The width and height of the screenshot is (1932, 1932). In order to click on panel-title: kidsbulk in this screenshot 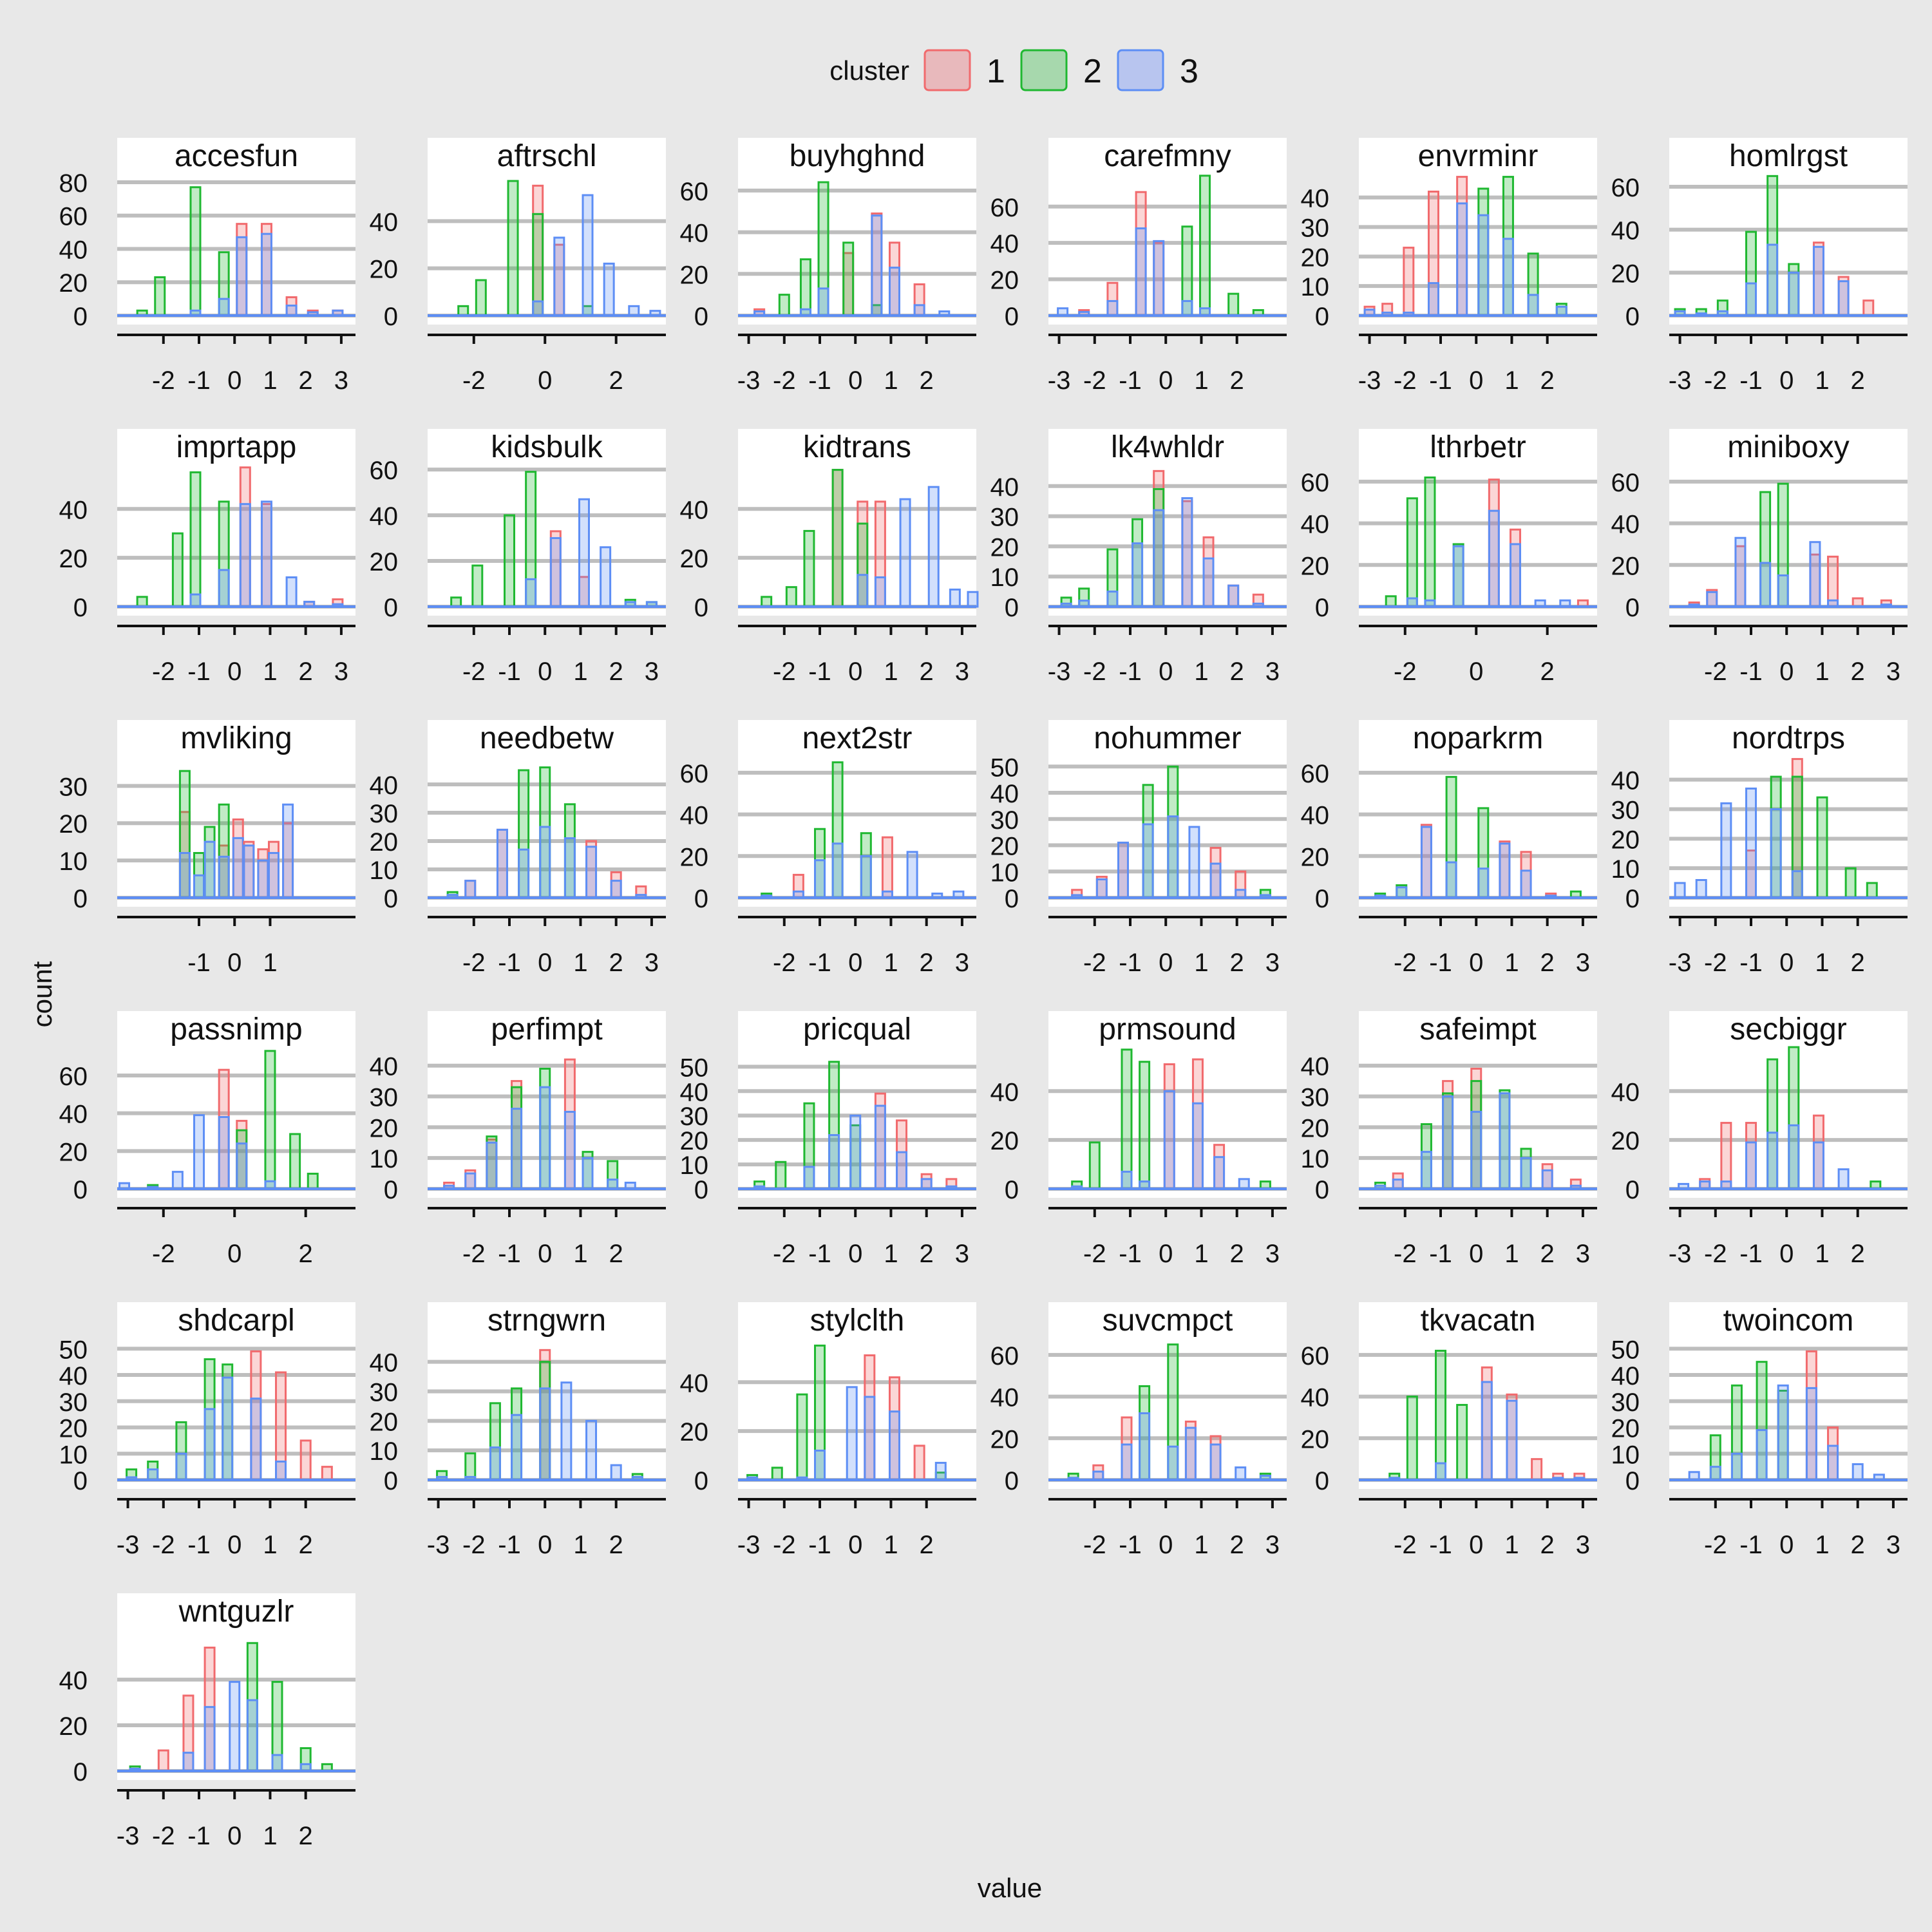, I will do `click(547, 447)`.